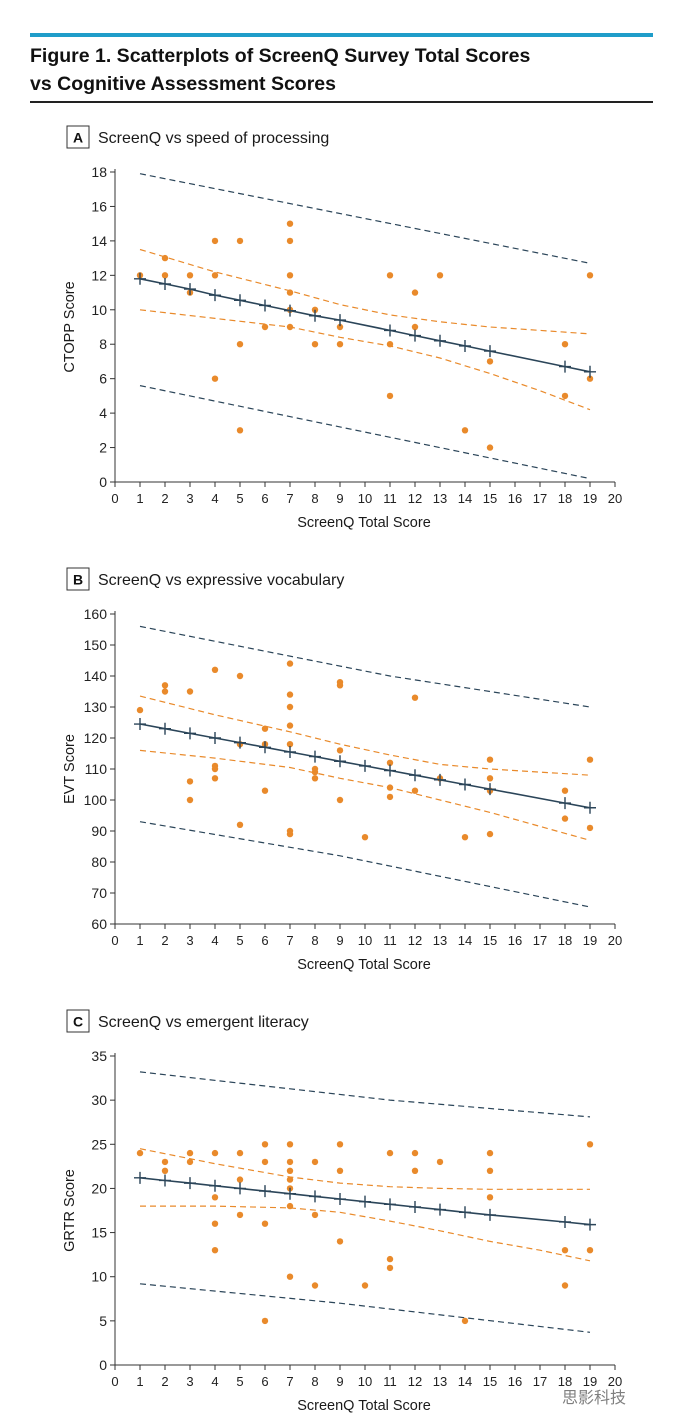  I want to click on panel-c-y-tick-label: 20, so click(99, 1188).